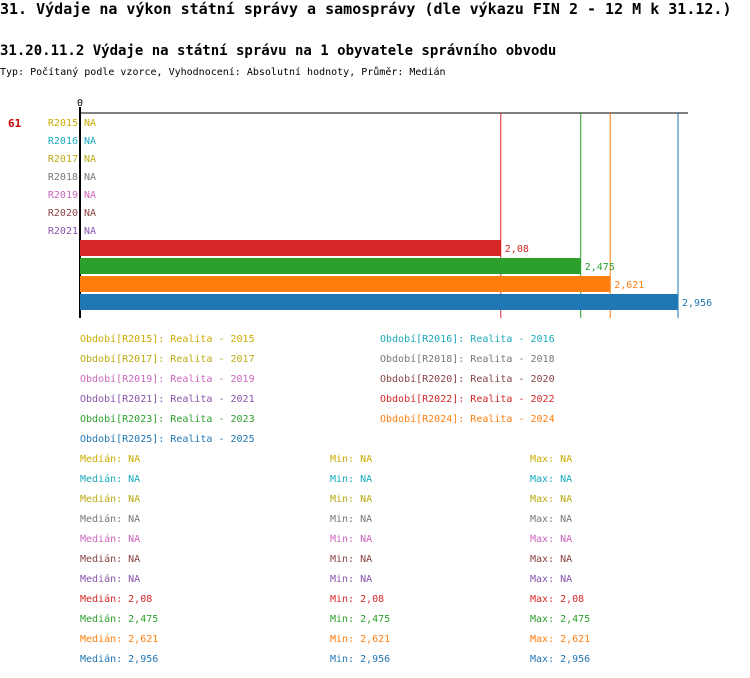 The height and width of the screenshot is (678, 750). Describe the element at coordinates (560, 659) in the screenshot. I see `stat-max: Max: 2,956` at that location.